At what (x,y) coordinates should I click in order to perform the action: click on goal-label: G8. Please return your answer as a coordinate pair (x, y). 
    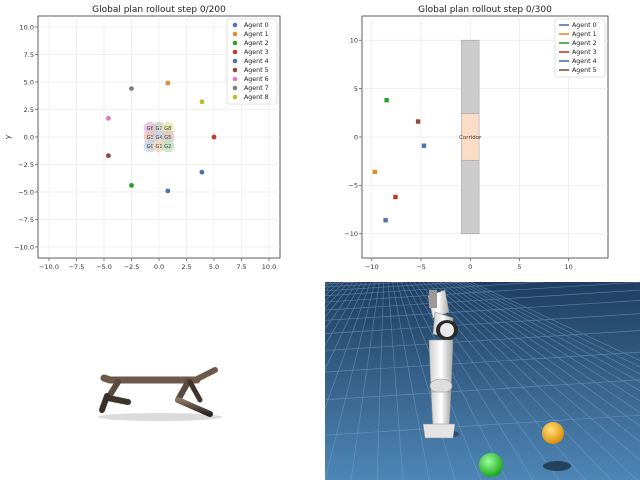
    Looking at the image, I should click on (167, 129).